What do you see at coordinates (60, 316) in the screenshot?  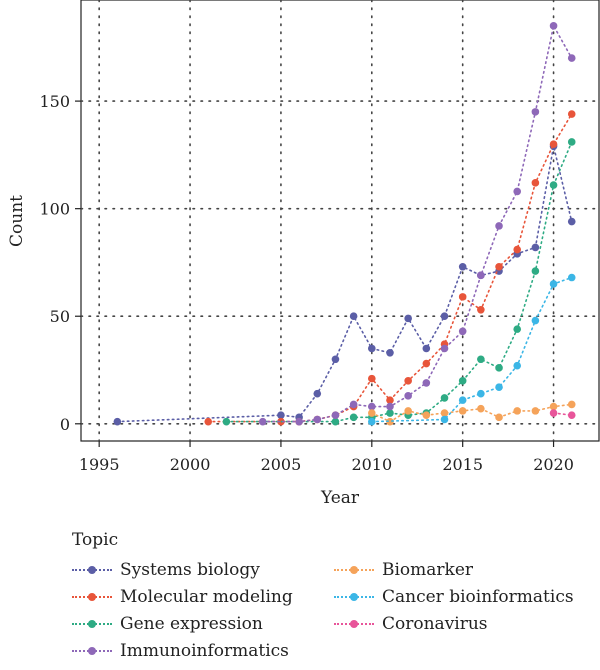 I see `y-tick-label: 50` at bounding box center [60, 316].